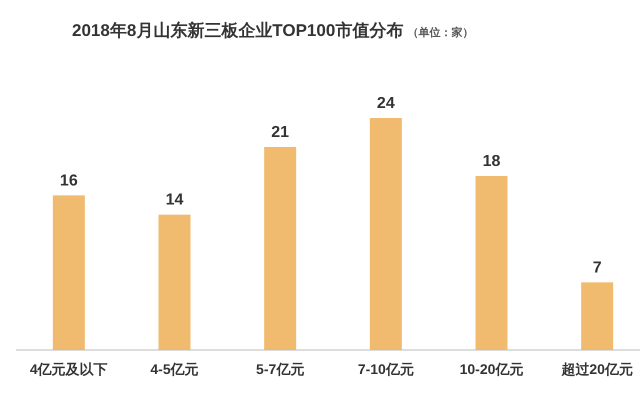  Describe the element at coordinates (491, 161) in the screenshot. I see `data-label: 18` at that location.